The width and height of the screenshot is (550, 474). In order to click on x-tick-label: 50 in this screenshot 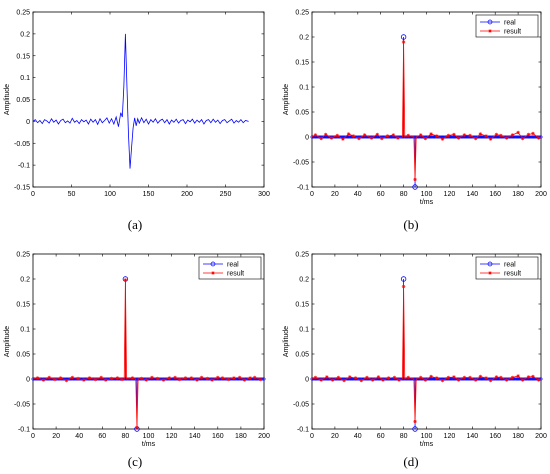, I will do `click(72, 194)`.